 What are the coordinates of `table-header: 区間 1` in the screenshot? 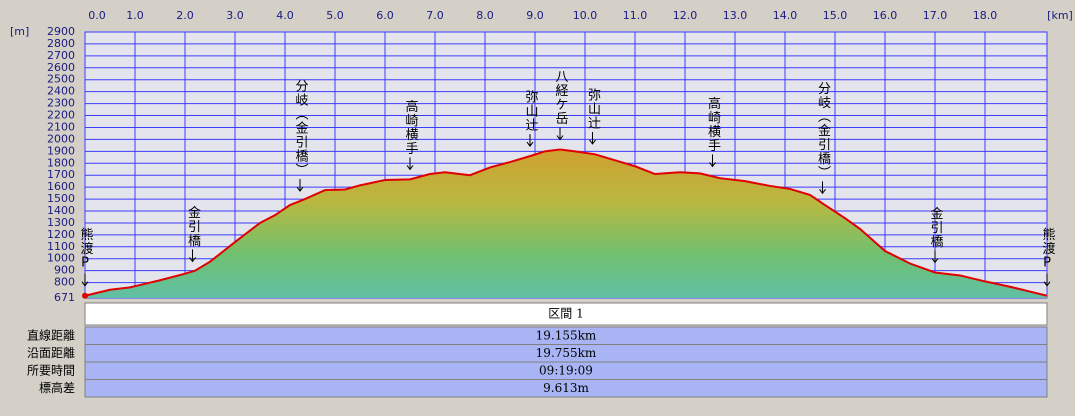 It's located at (565, 314).